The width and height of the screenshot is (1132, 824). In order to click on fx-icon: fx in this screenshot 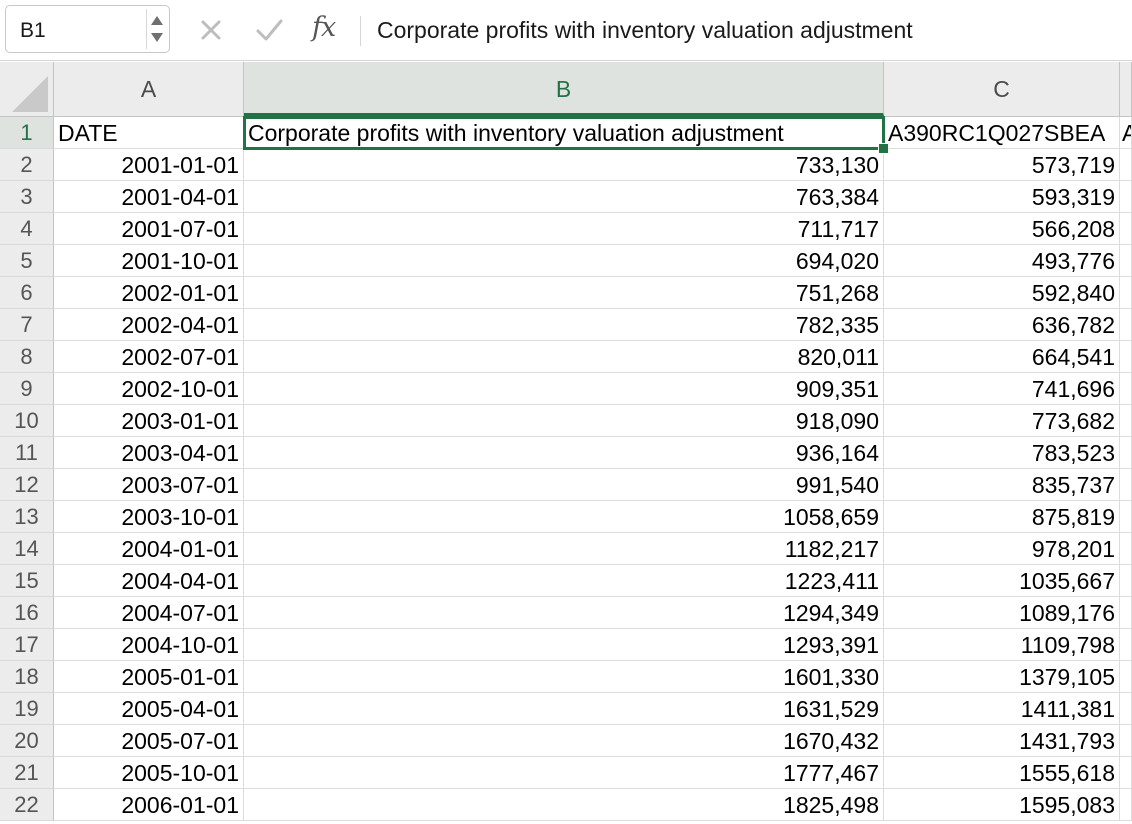, I will do `click(324, 27)`.